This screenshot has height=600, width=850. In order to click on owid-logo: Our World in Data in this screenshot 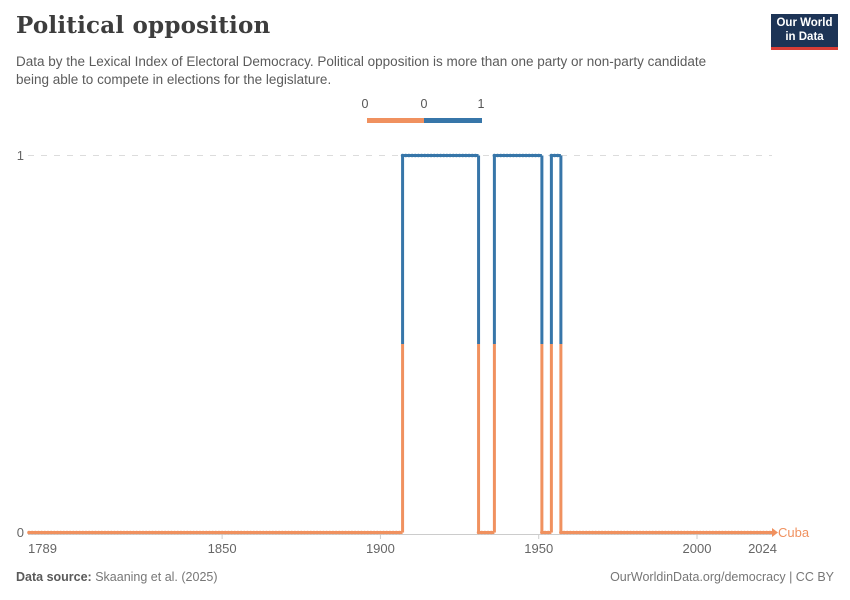, I will do `click(804, 32)`.